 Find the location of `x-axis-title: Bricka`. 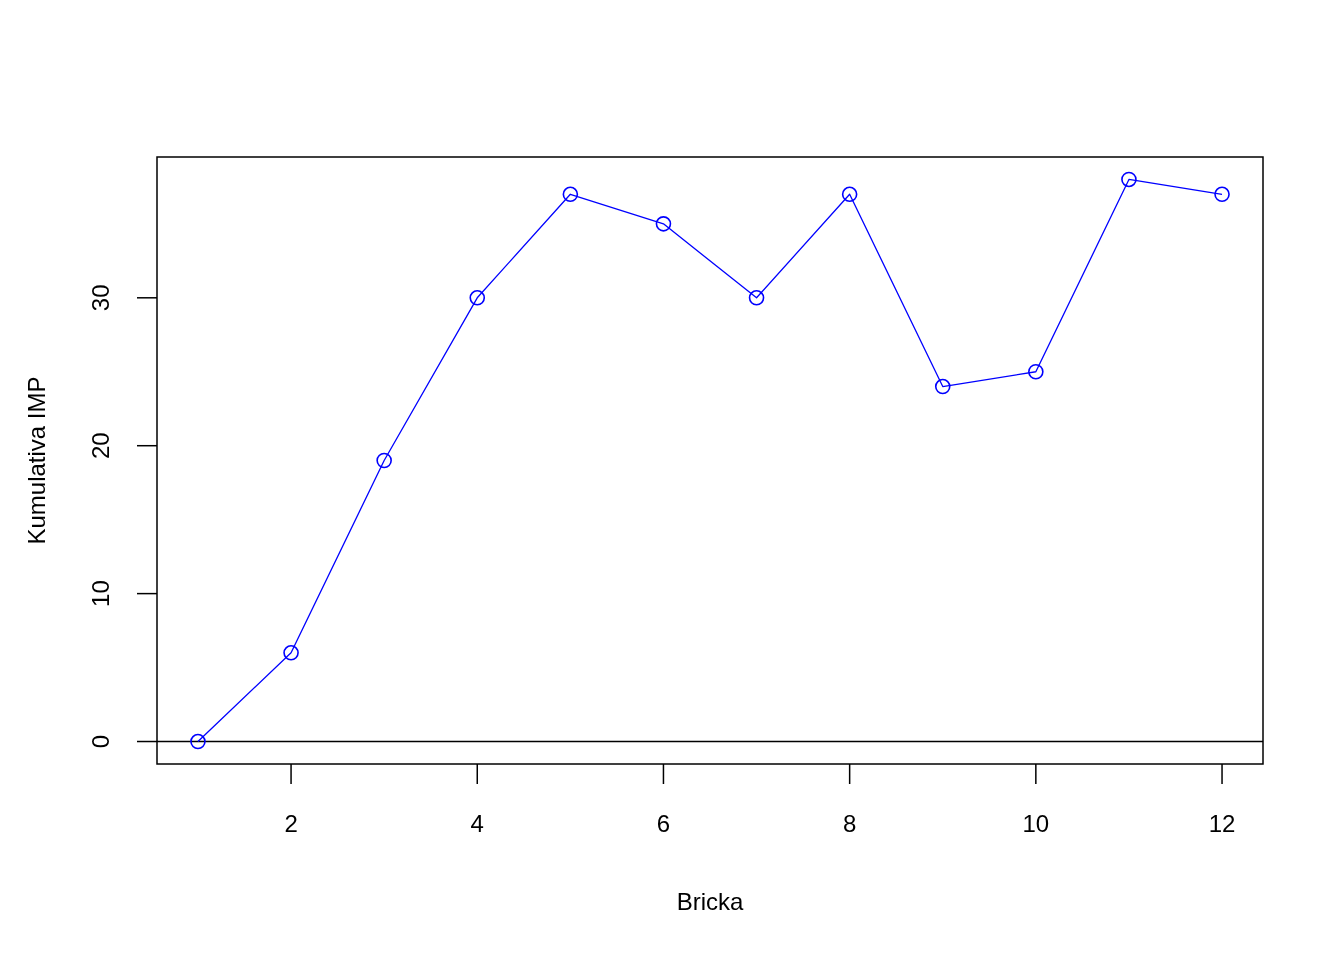

x-axis-title: Bricka is located at coordinates (710, 901).